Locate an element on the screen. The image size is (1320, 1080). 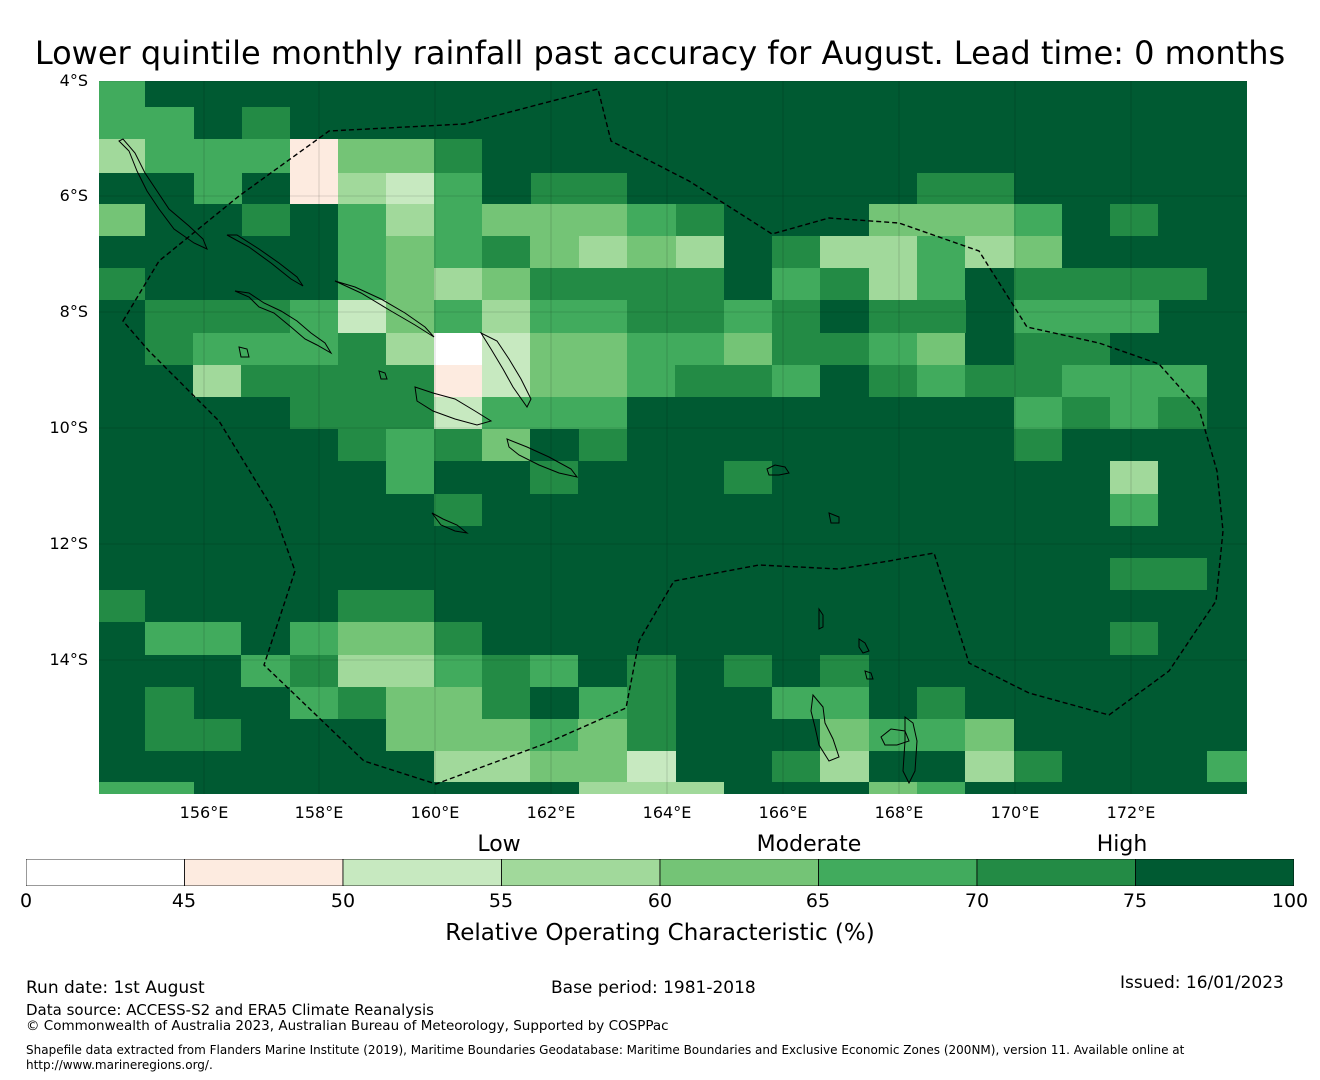
colorbar-tick-65: 65 is located at coordinates (818, 901).